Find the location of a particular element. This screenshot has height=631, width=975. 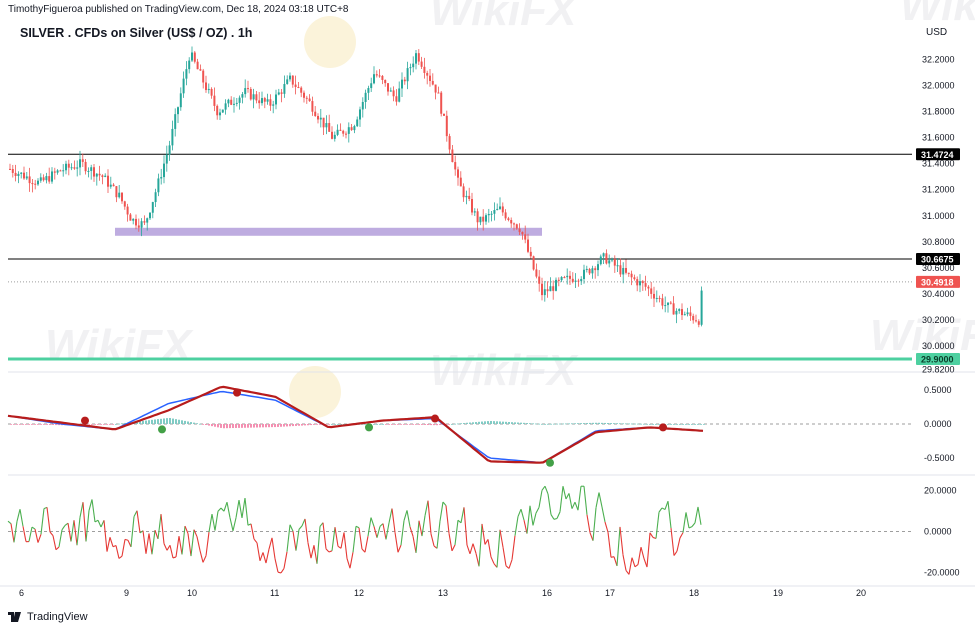

price-axis-tick-label: 31.8000 is located at coordinates (938, 112).